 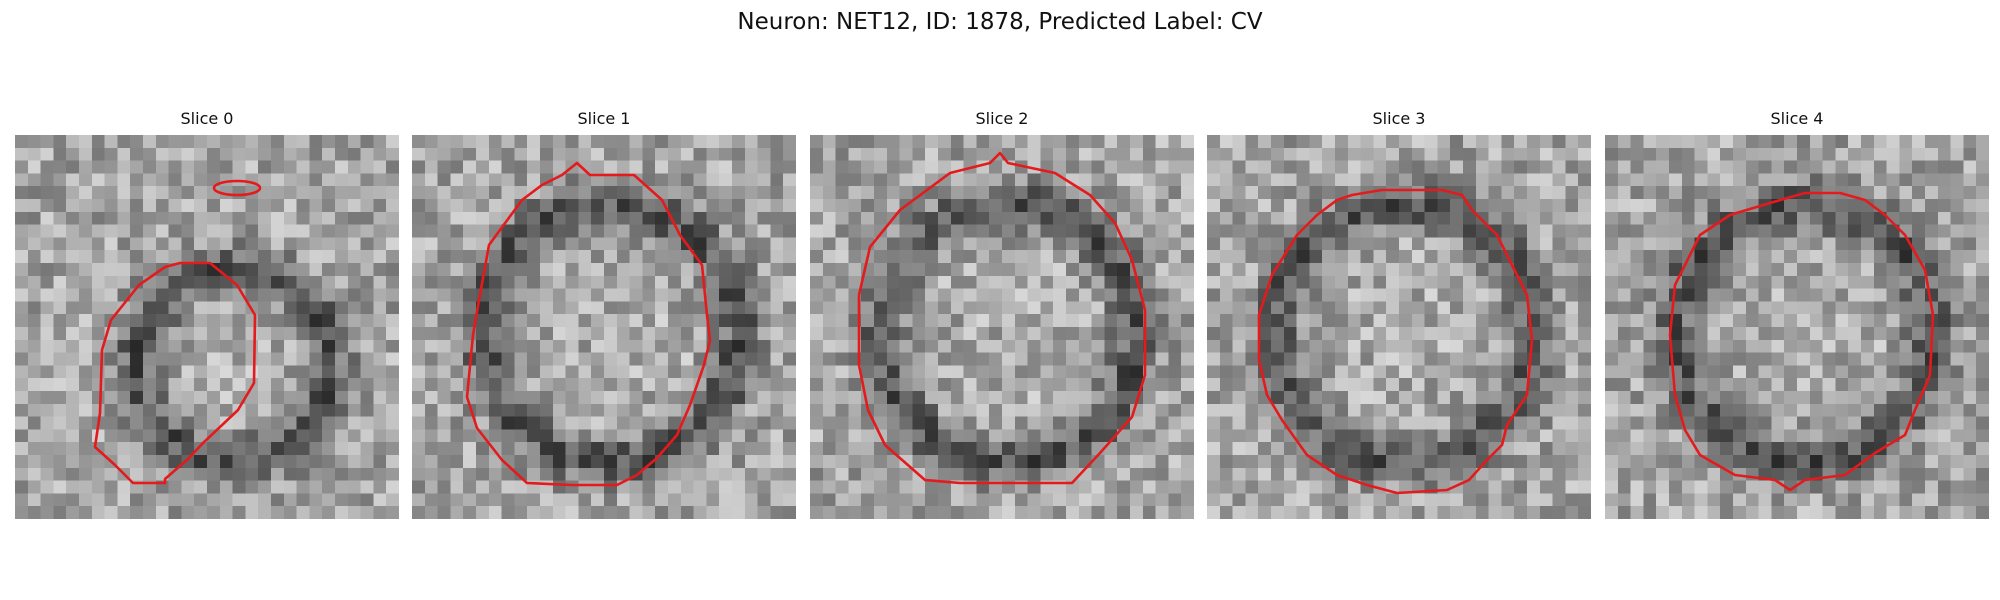 I want to click on slice-title: Slice 3, so click(x=1399, y=118).